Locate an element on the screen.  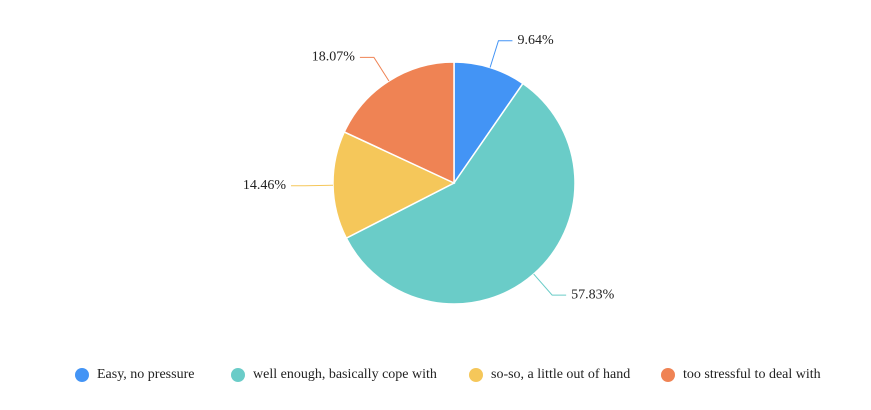
data-label: 18.07% is located at coordinates (334, 57).